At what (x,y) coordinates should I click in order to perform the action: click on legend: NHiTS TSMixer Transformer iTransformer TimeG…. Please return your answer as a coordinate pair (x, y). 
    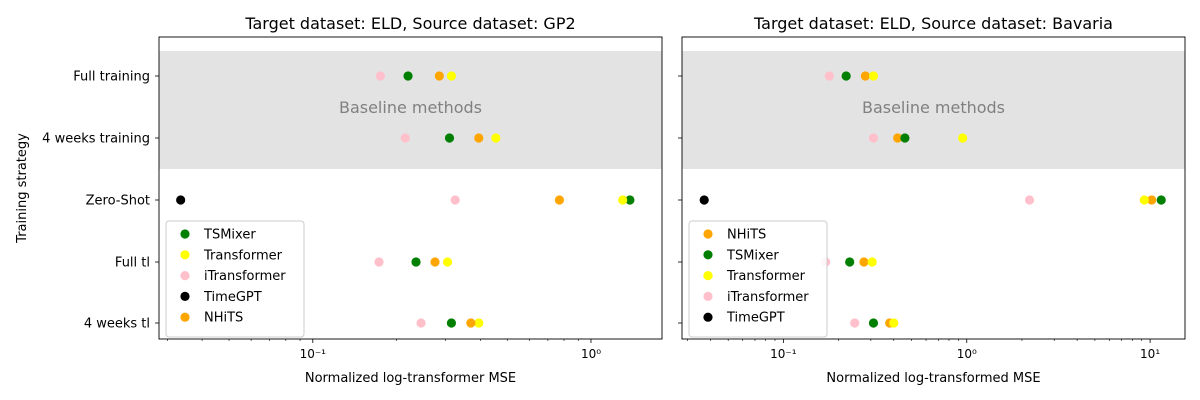
    Looking at the image, I should click on (758, 279).